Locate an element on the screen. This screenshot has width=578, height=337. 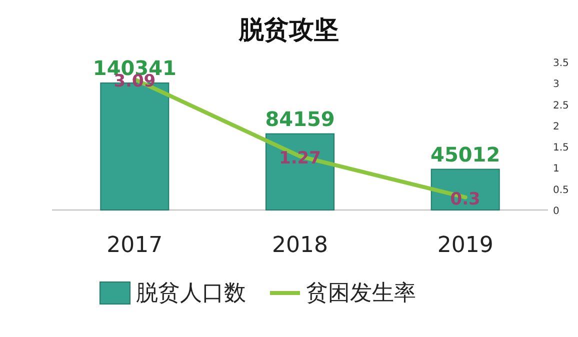
x-tick-label: 2017 is located at coordinates (134, 245).